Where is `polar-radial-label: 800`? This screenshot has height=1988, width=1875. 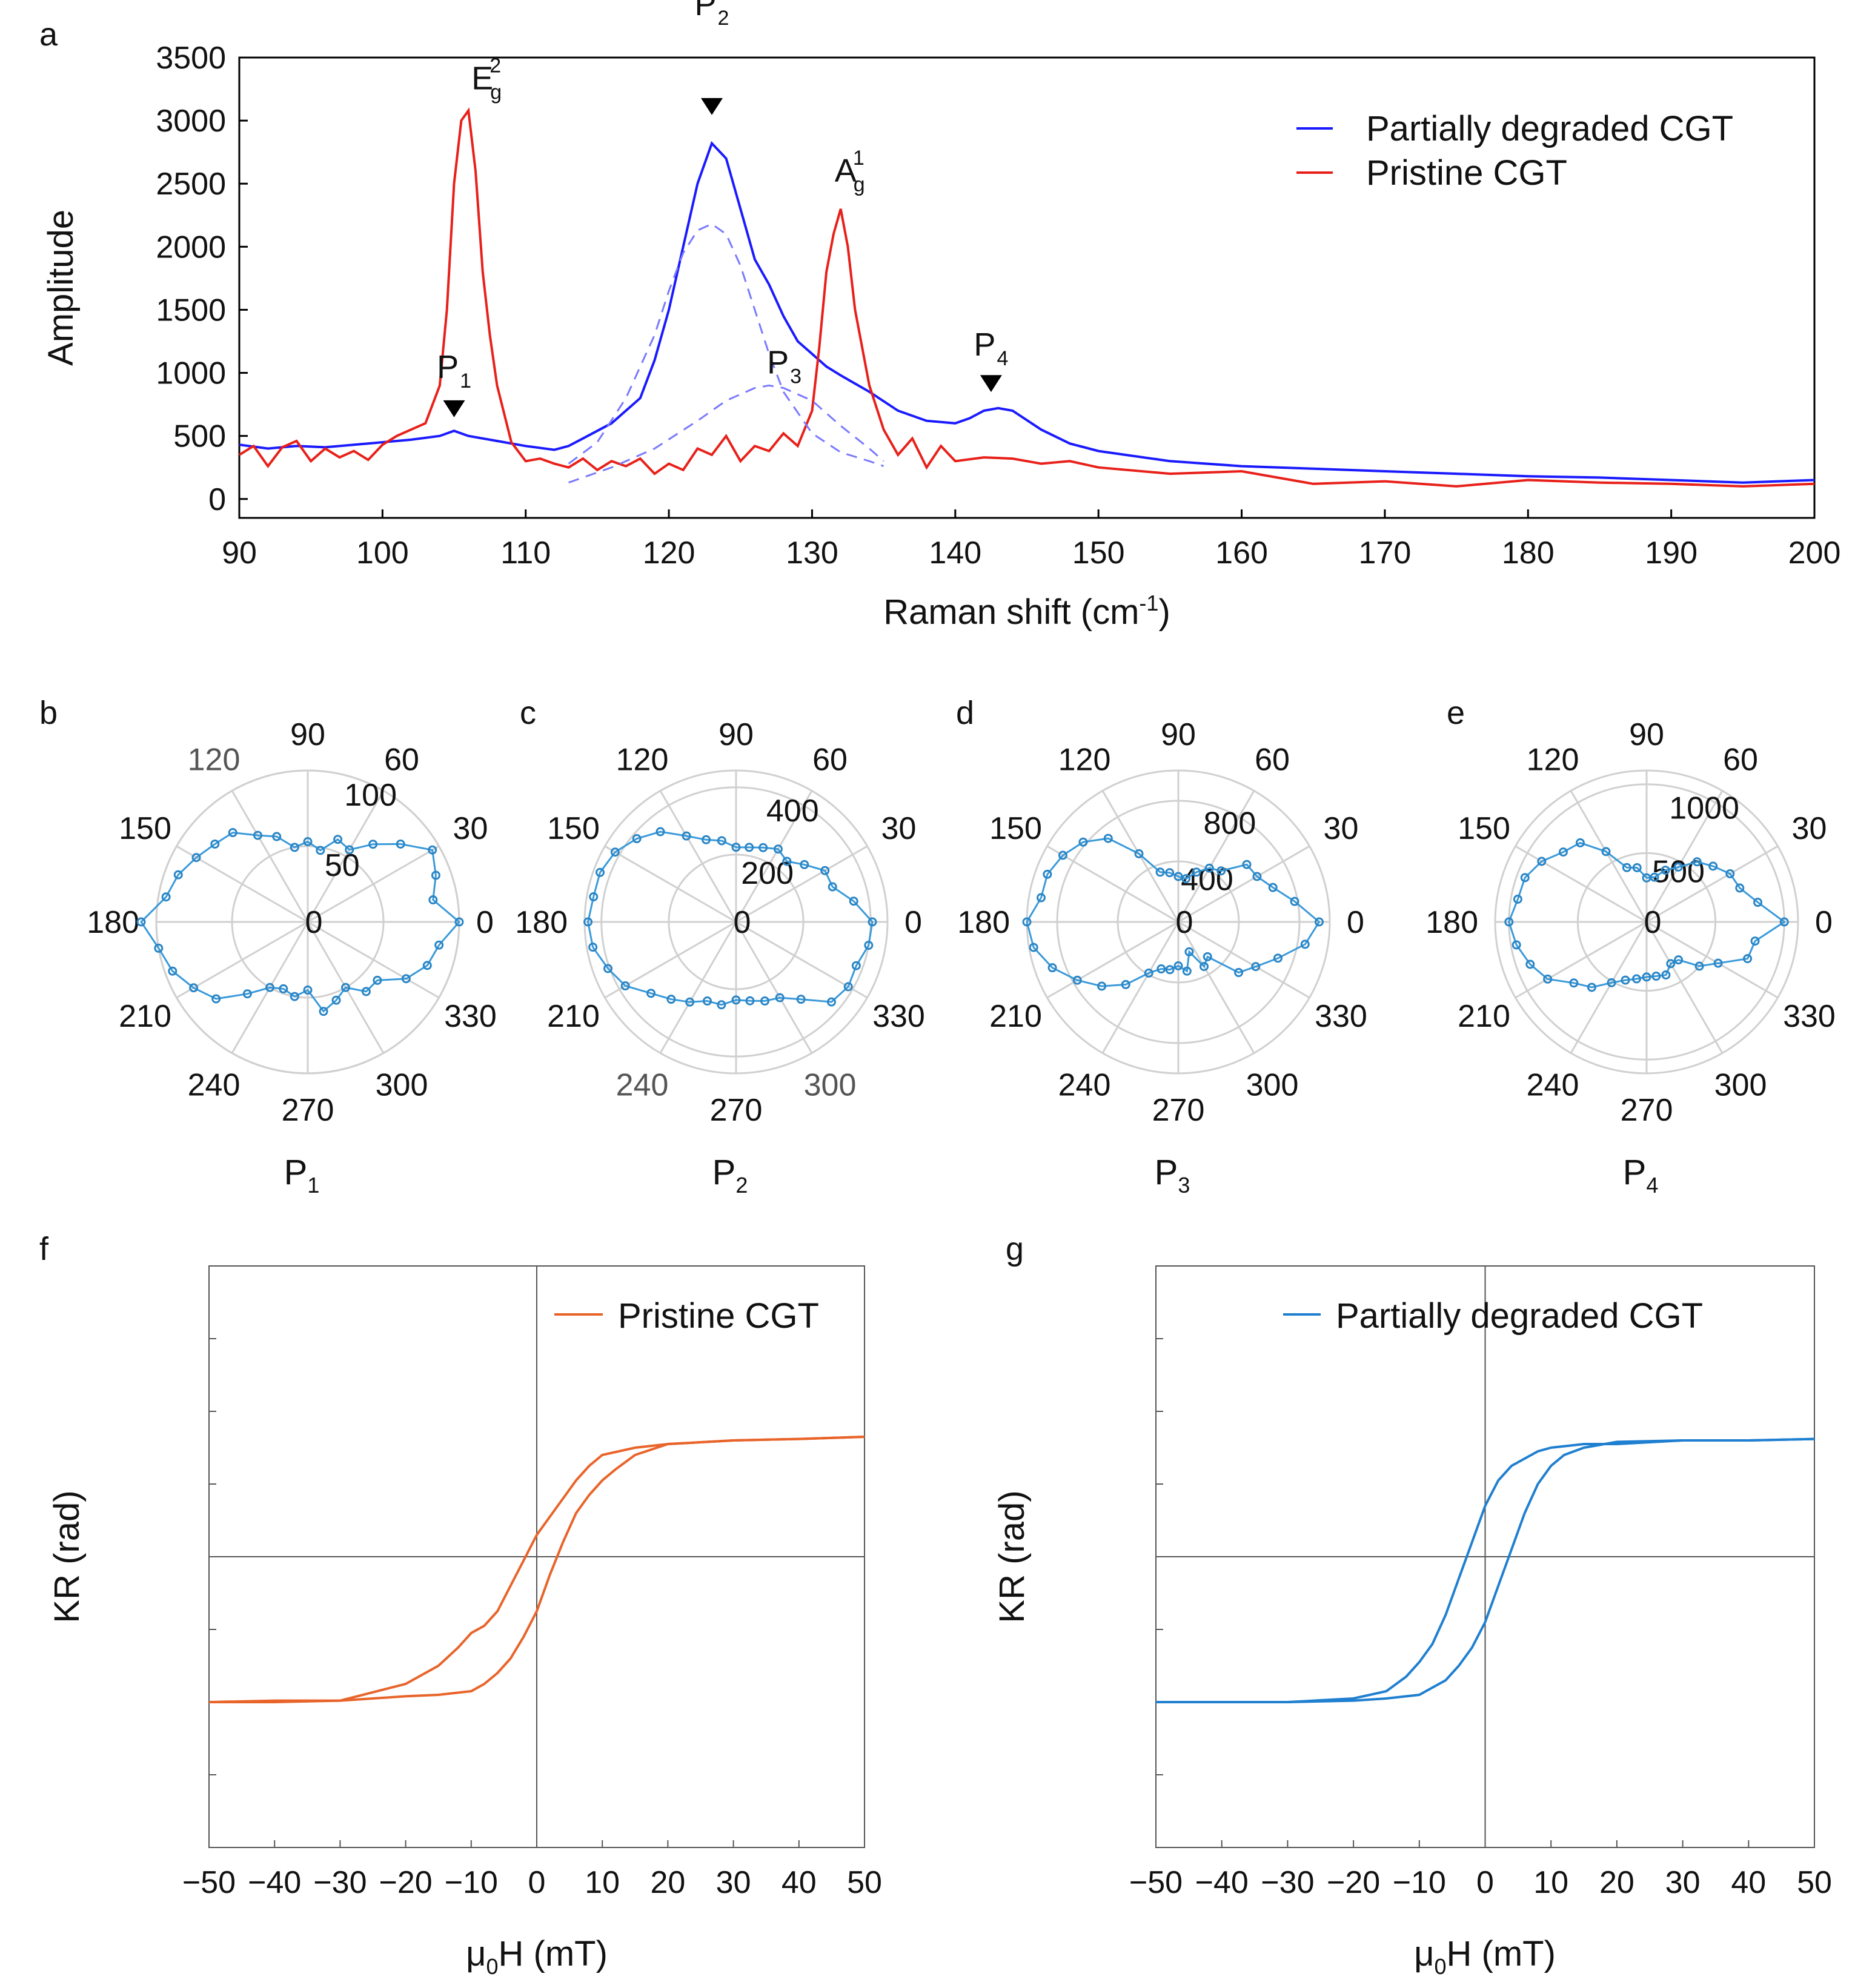 polar-radial-label: 800 is located at coordinates (1230, 823).